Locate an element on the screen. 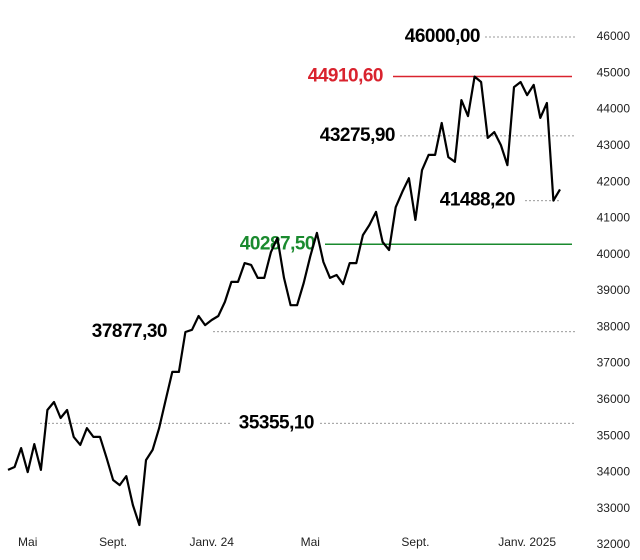  y-tick-label: 40000 is located at coordinates (614, 254).